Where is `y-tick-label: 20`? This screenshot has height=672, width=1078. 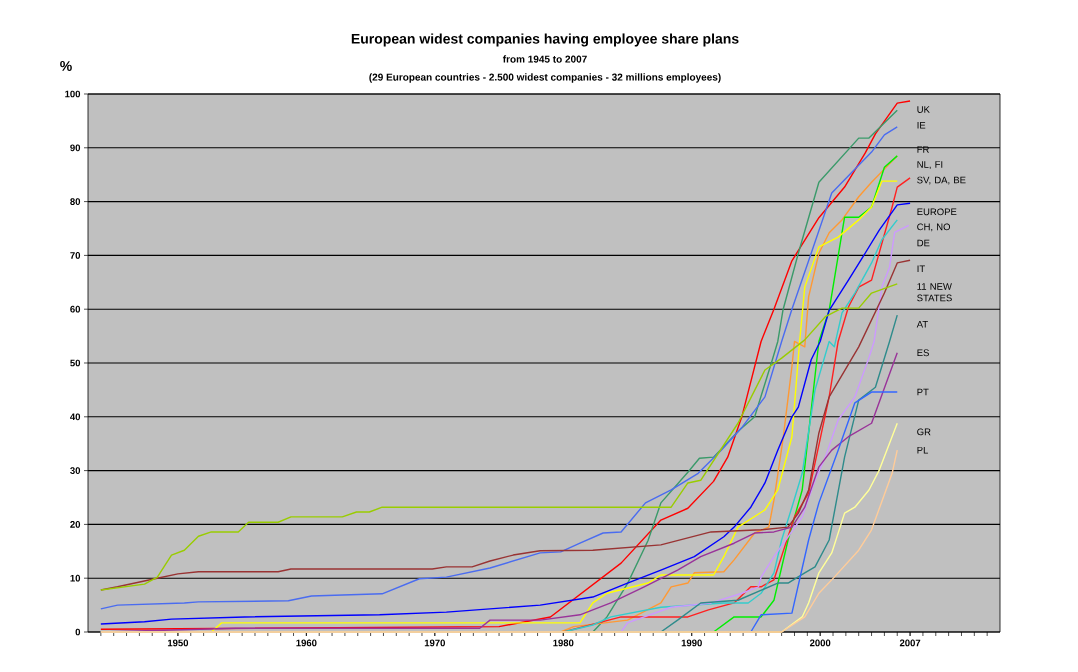 y-tick-label: 20 is located at coordinates (75, 524).